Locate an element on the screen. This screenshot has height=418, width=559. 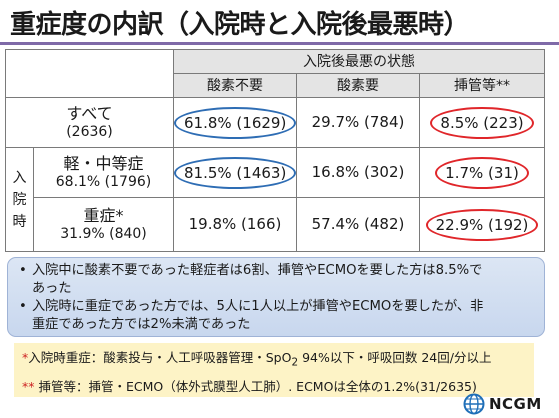
highlight-oval: 22.9% (192) is located at coordinates (482, 224).